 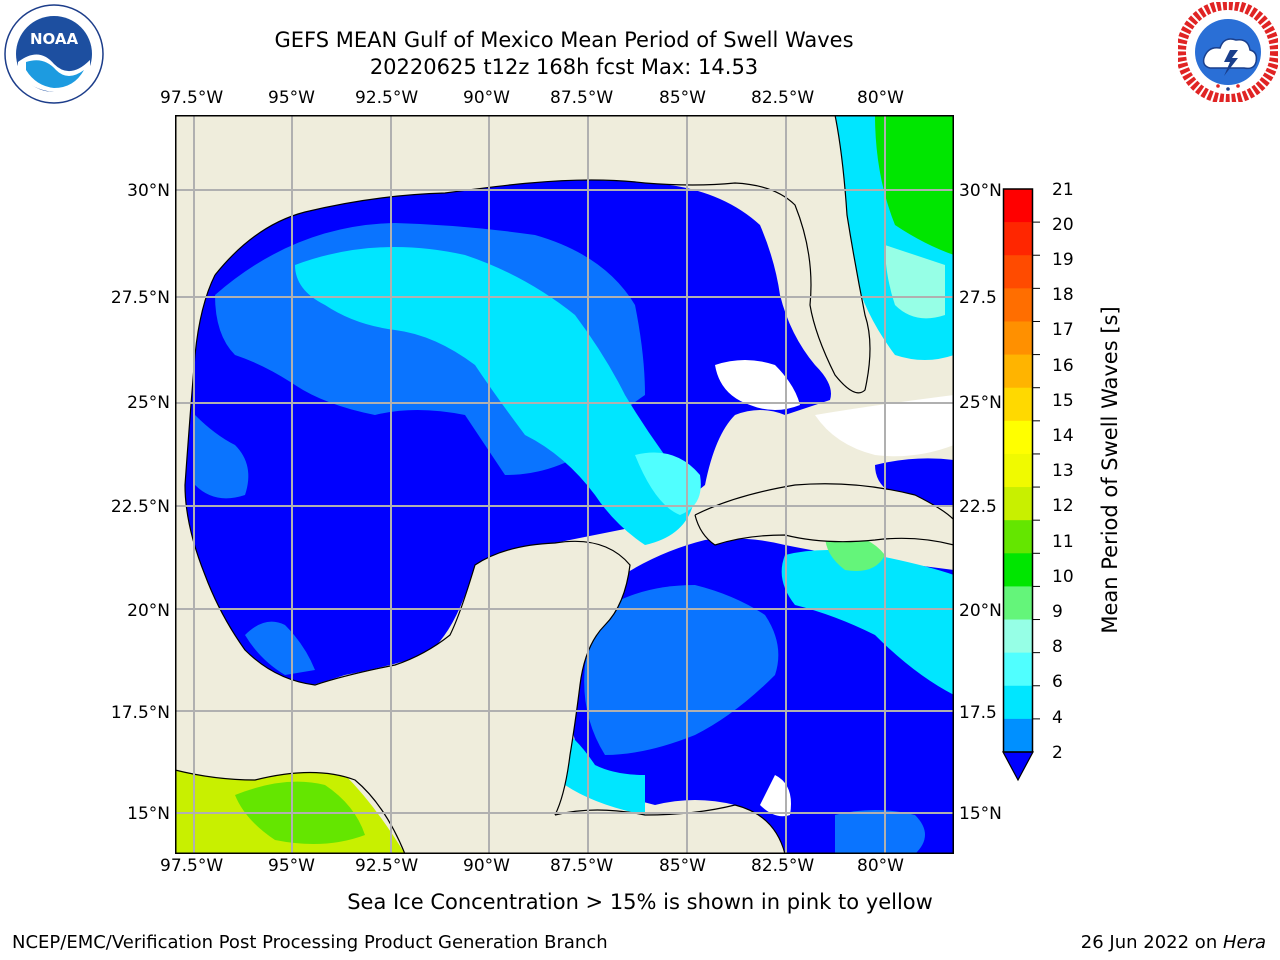 What do you see at coordinates (1057, 753) in the screenshot?
I see `colorbar-tick: 2` at bounding box center [1057, 753].